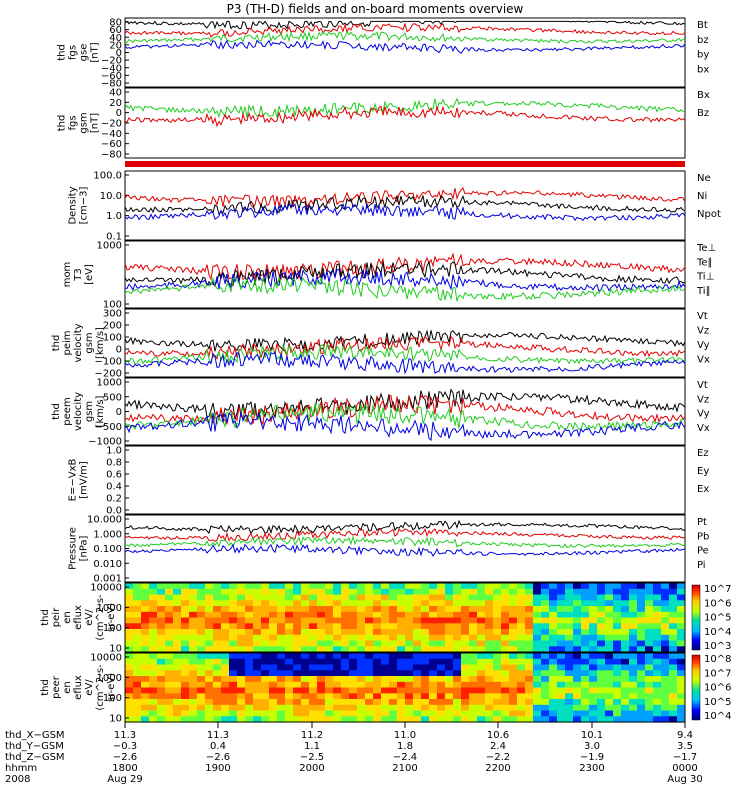 This screenshot has height=800, width=750. What do you see at coordinates (114, 237) in the screenshot?
I see `y-tick-label: 0.1` at bounding box center [114, 237].